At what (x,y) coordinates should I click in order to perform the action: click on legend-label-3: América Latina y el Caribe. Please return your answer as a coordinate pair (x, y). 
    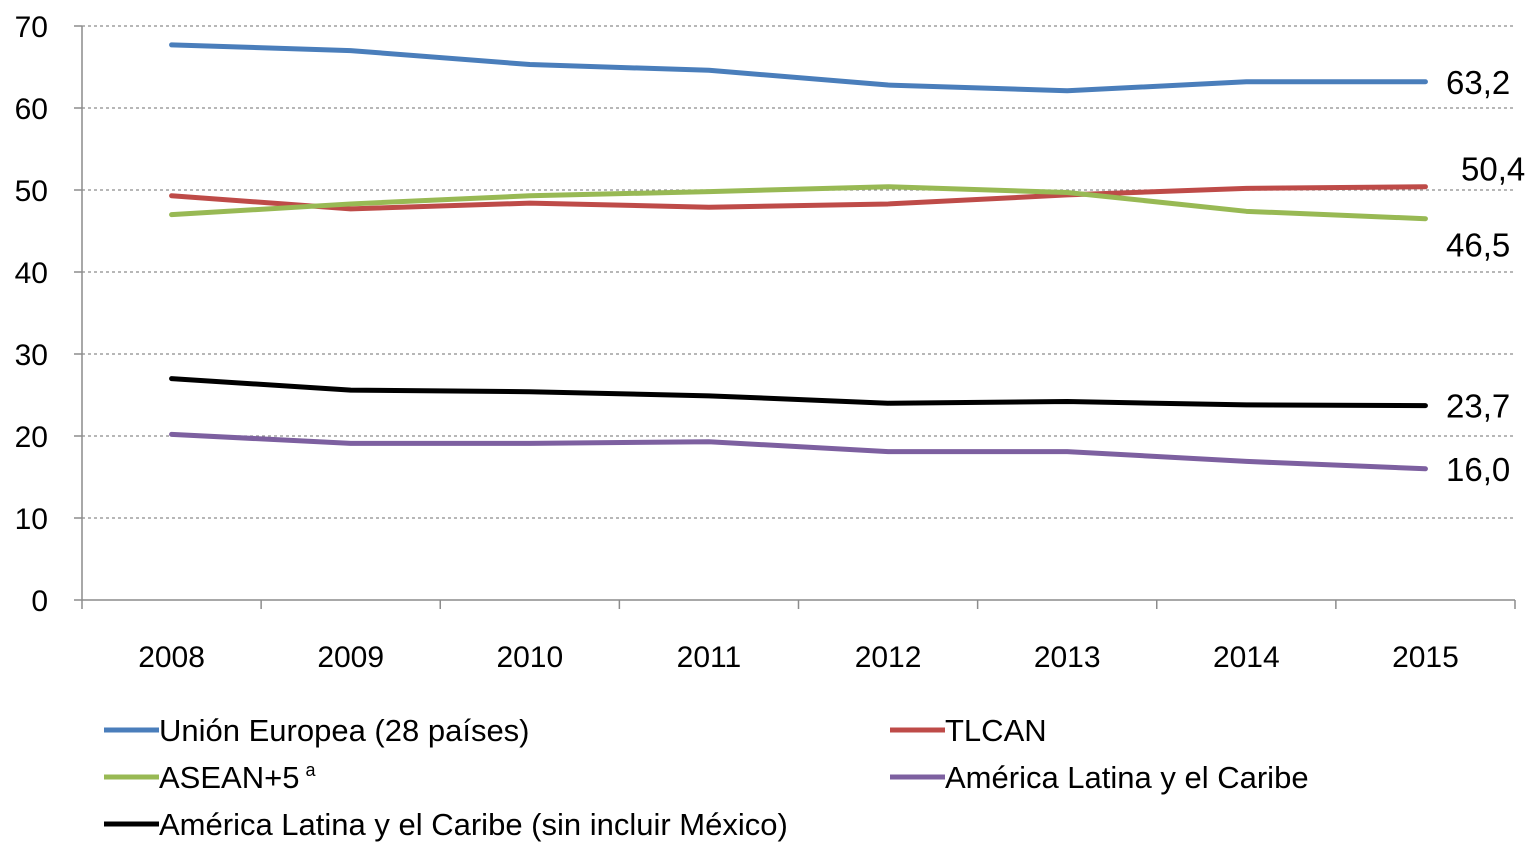
    Looking at the image, I should click on (1127, 777).